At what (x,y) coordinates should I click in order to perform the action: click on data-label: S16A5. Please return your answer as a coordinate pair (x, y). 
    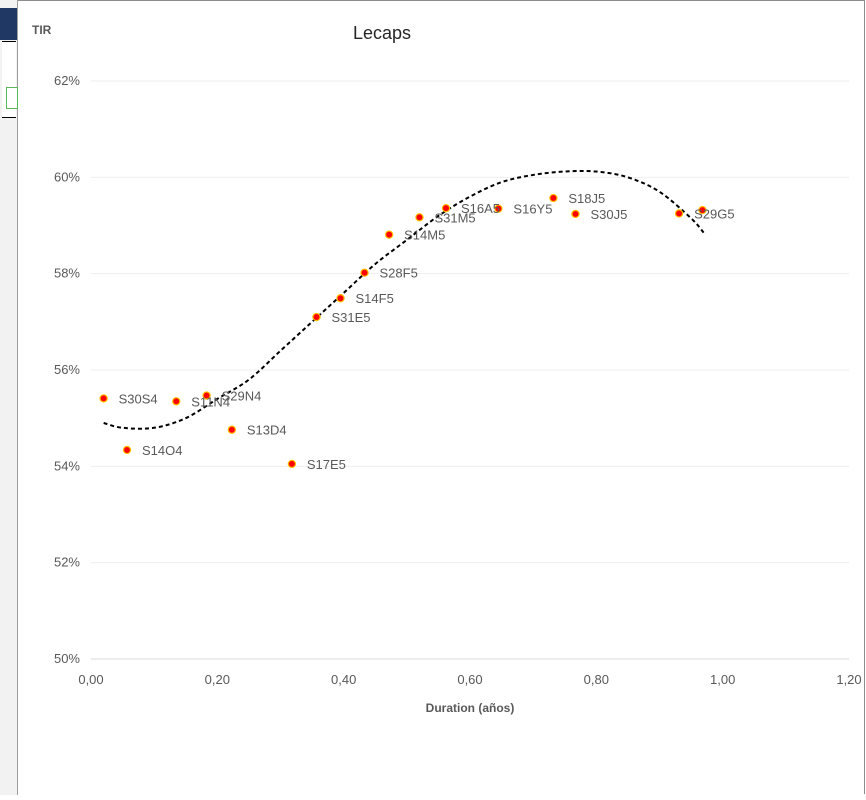
    Looking at the image, I should click on (480, 208).